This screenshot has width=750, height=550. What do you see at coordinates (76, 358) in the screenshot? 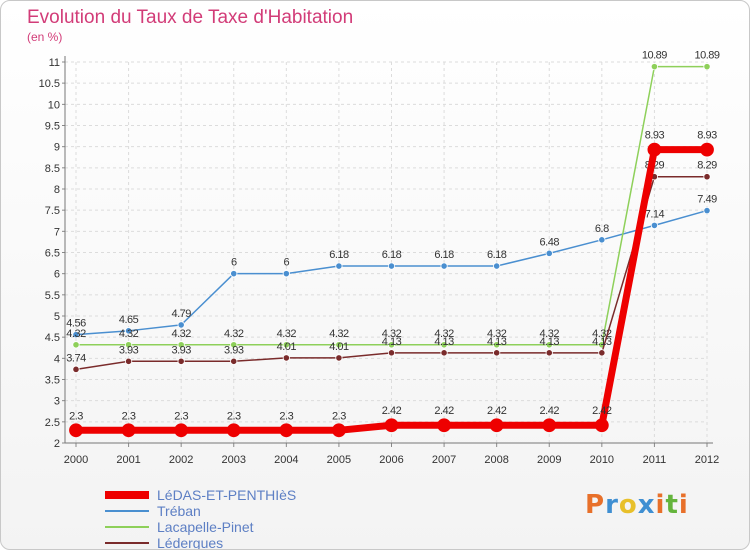
I see `data-label: 3.74` at bounding box center [76, 358].